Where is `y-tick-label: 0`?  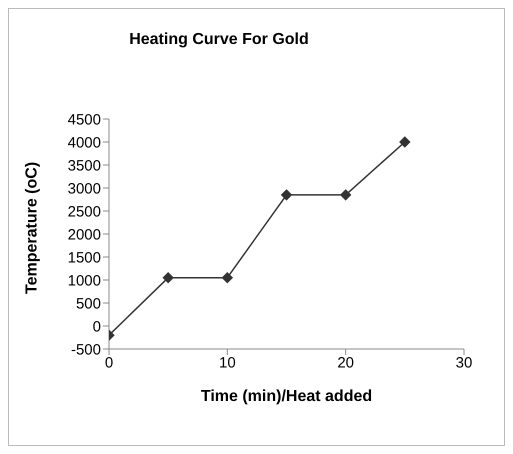
y-tick-label: 0 is located at coordinates (96, 327).